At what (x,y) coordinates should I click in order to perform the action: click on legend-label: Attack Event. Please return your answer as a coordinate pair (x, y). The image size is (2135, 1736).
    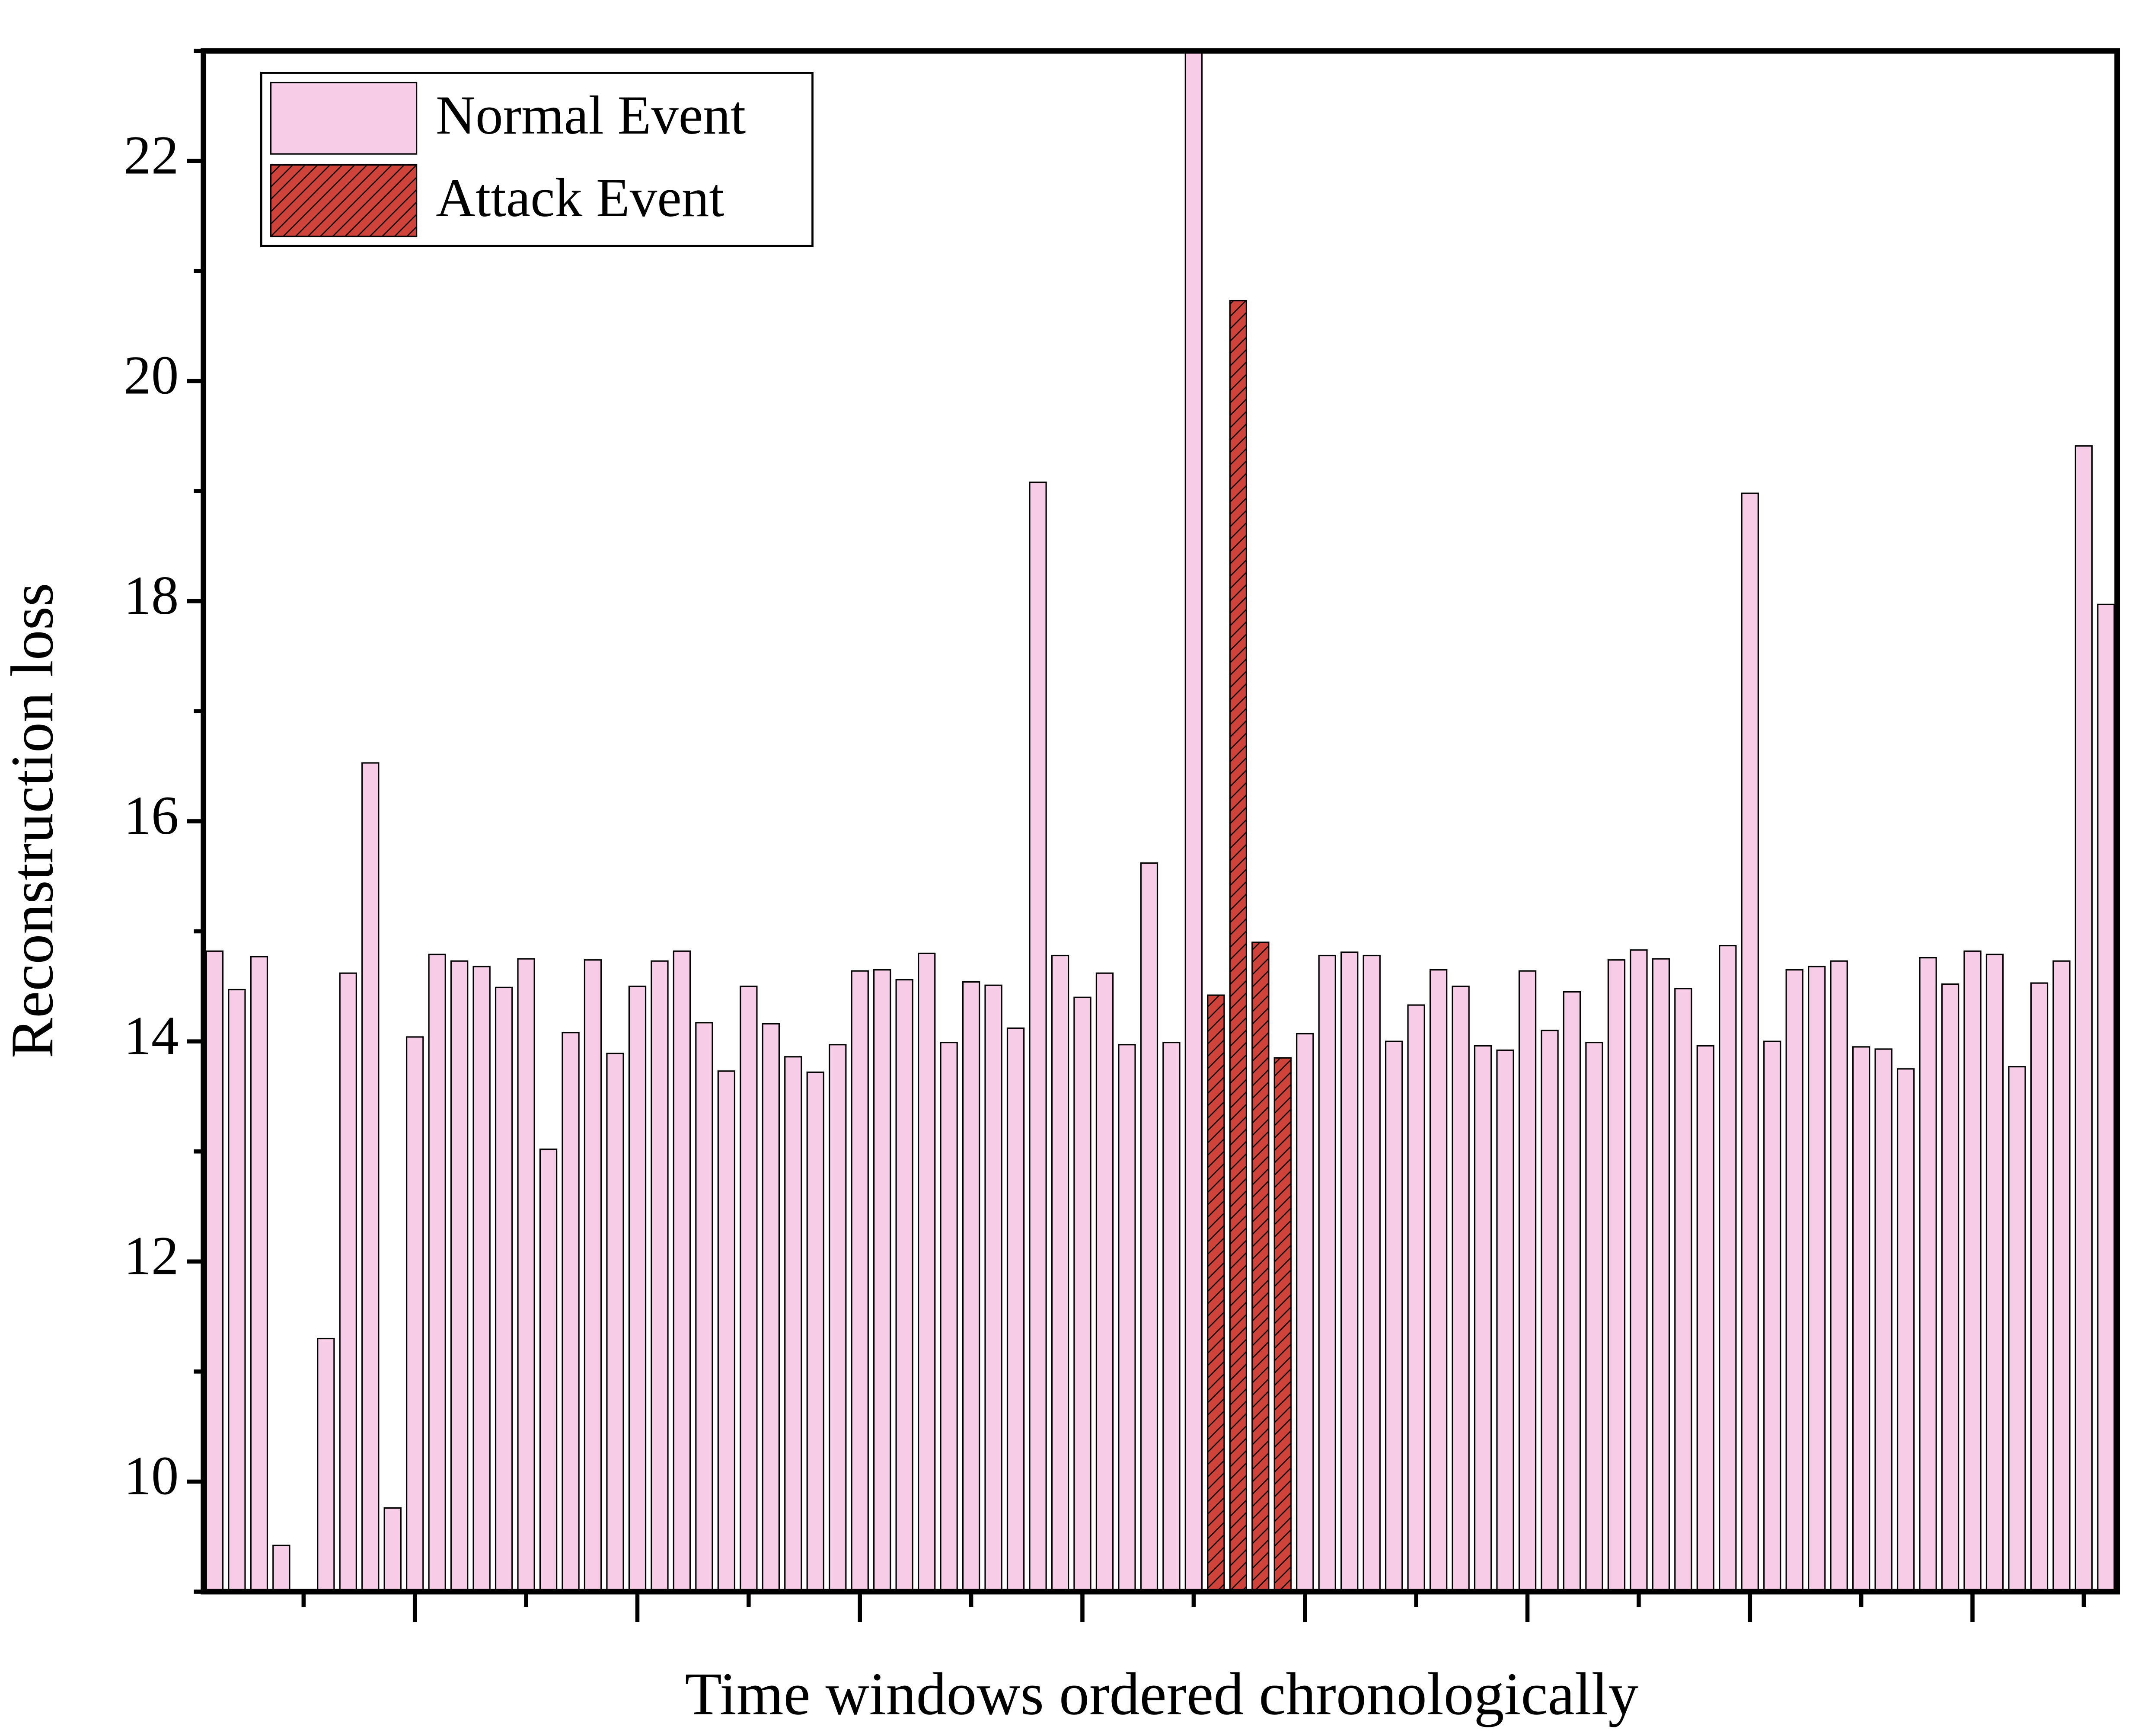
    Looking at the image, I should click on (580, 197).